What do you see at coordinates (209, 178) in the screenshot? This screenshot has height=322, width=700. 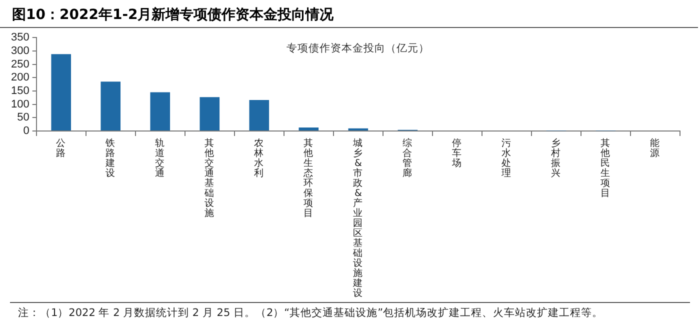 I see `x-tick-label: 其他交通基础设施` at bounding box center [209, 178].